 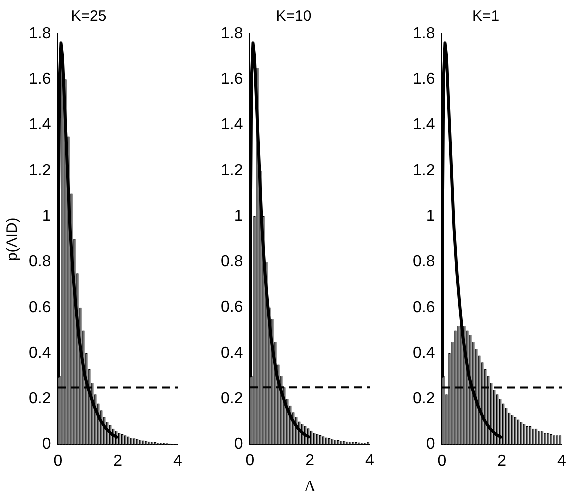 I want to click on chart-title: K=25, so click(x=89, y=17).